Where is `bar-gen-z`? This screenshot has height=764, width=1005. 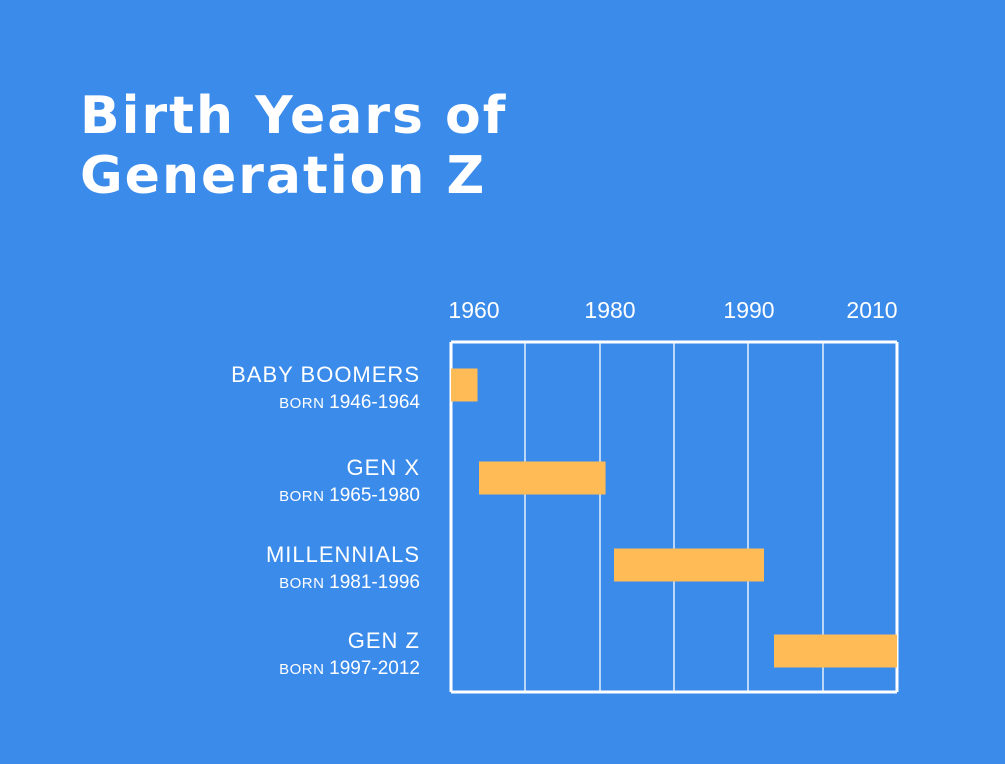 bar-gen-z is located at coordinates (835, 651).